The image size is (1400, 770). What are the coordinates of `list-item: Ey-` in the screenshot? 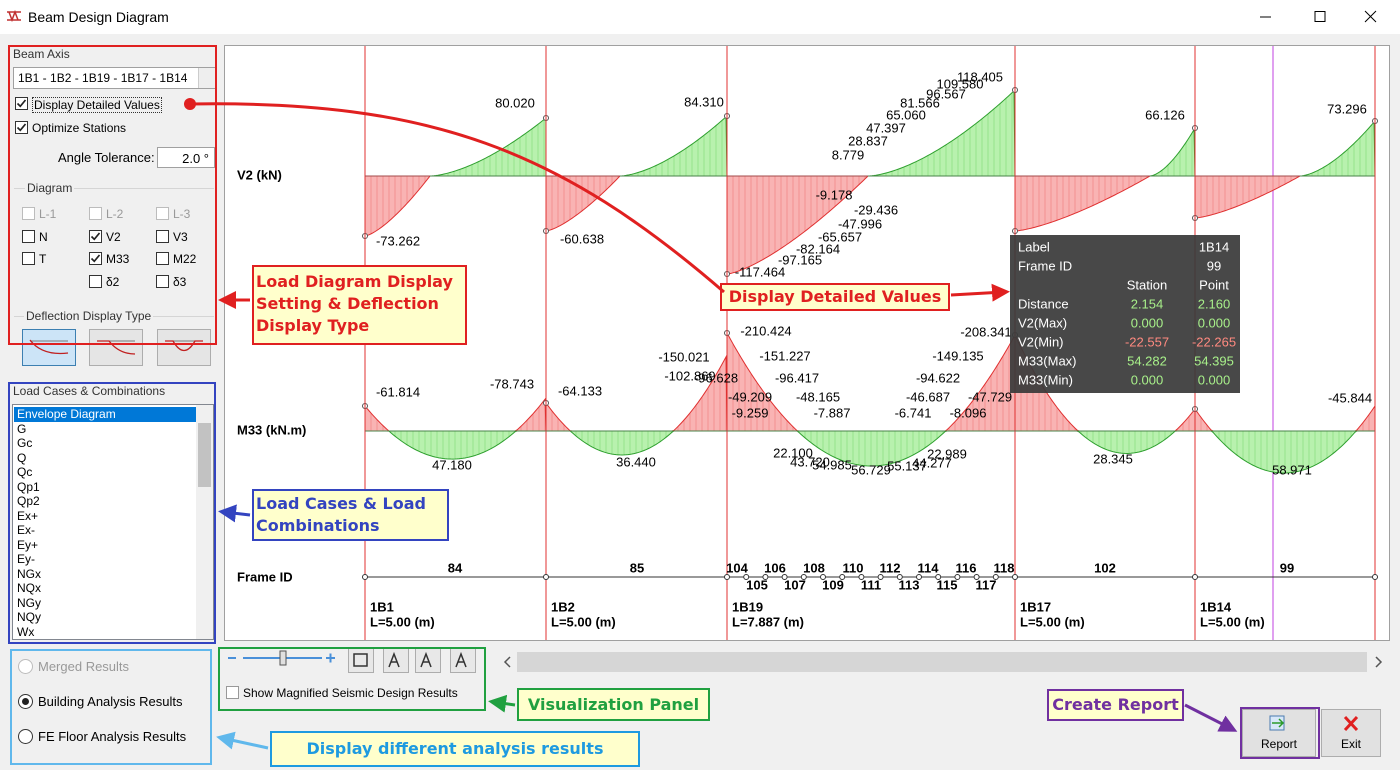 It's located at (26, 559).